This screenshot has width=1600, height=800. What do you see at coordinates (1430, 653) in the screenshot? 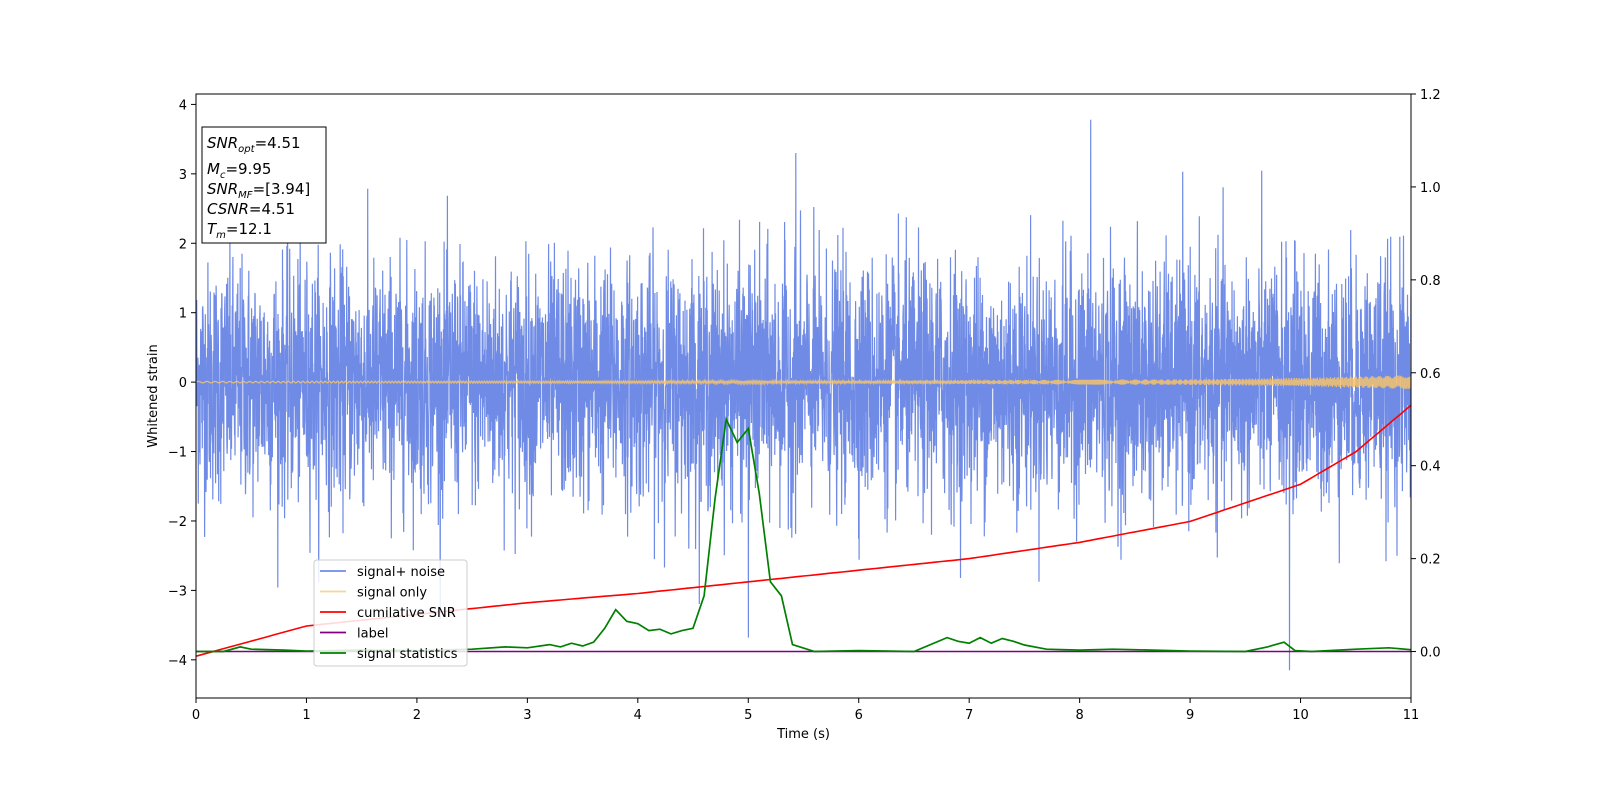
I see `y2-tick-label: 0.0` at bounding box center [1430, 653].